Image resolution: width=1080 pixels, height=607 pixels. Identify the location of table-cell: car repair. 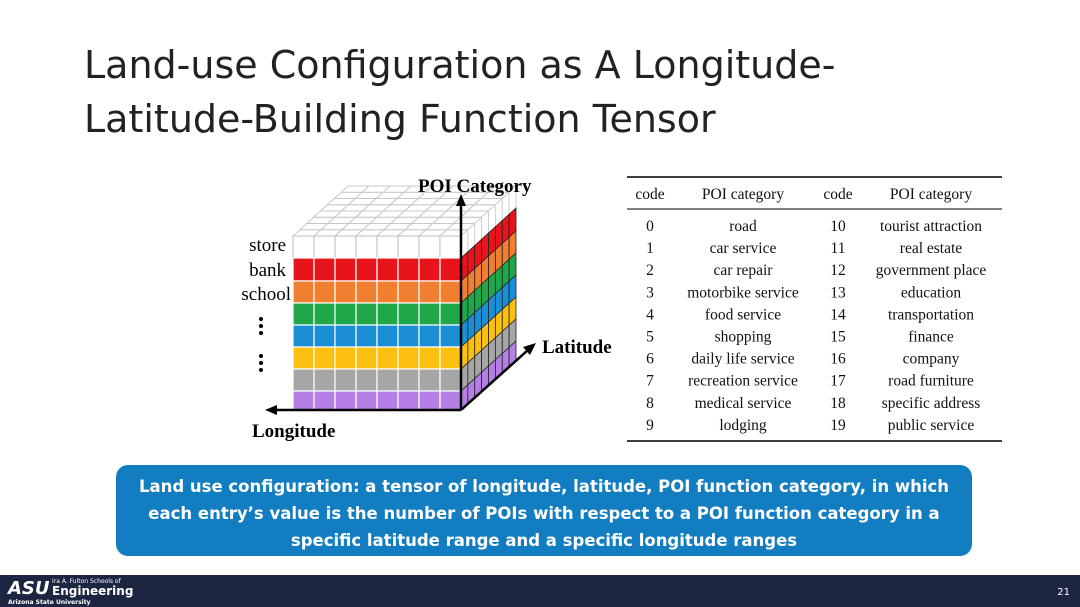
(744, 270).